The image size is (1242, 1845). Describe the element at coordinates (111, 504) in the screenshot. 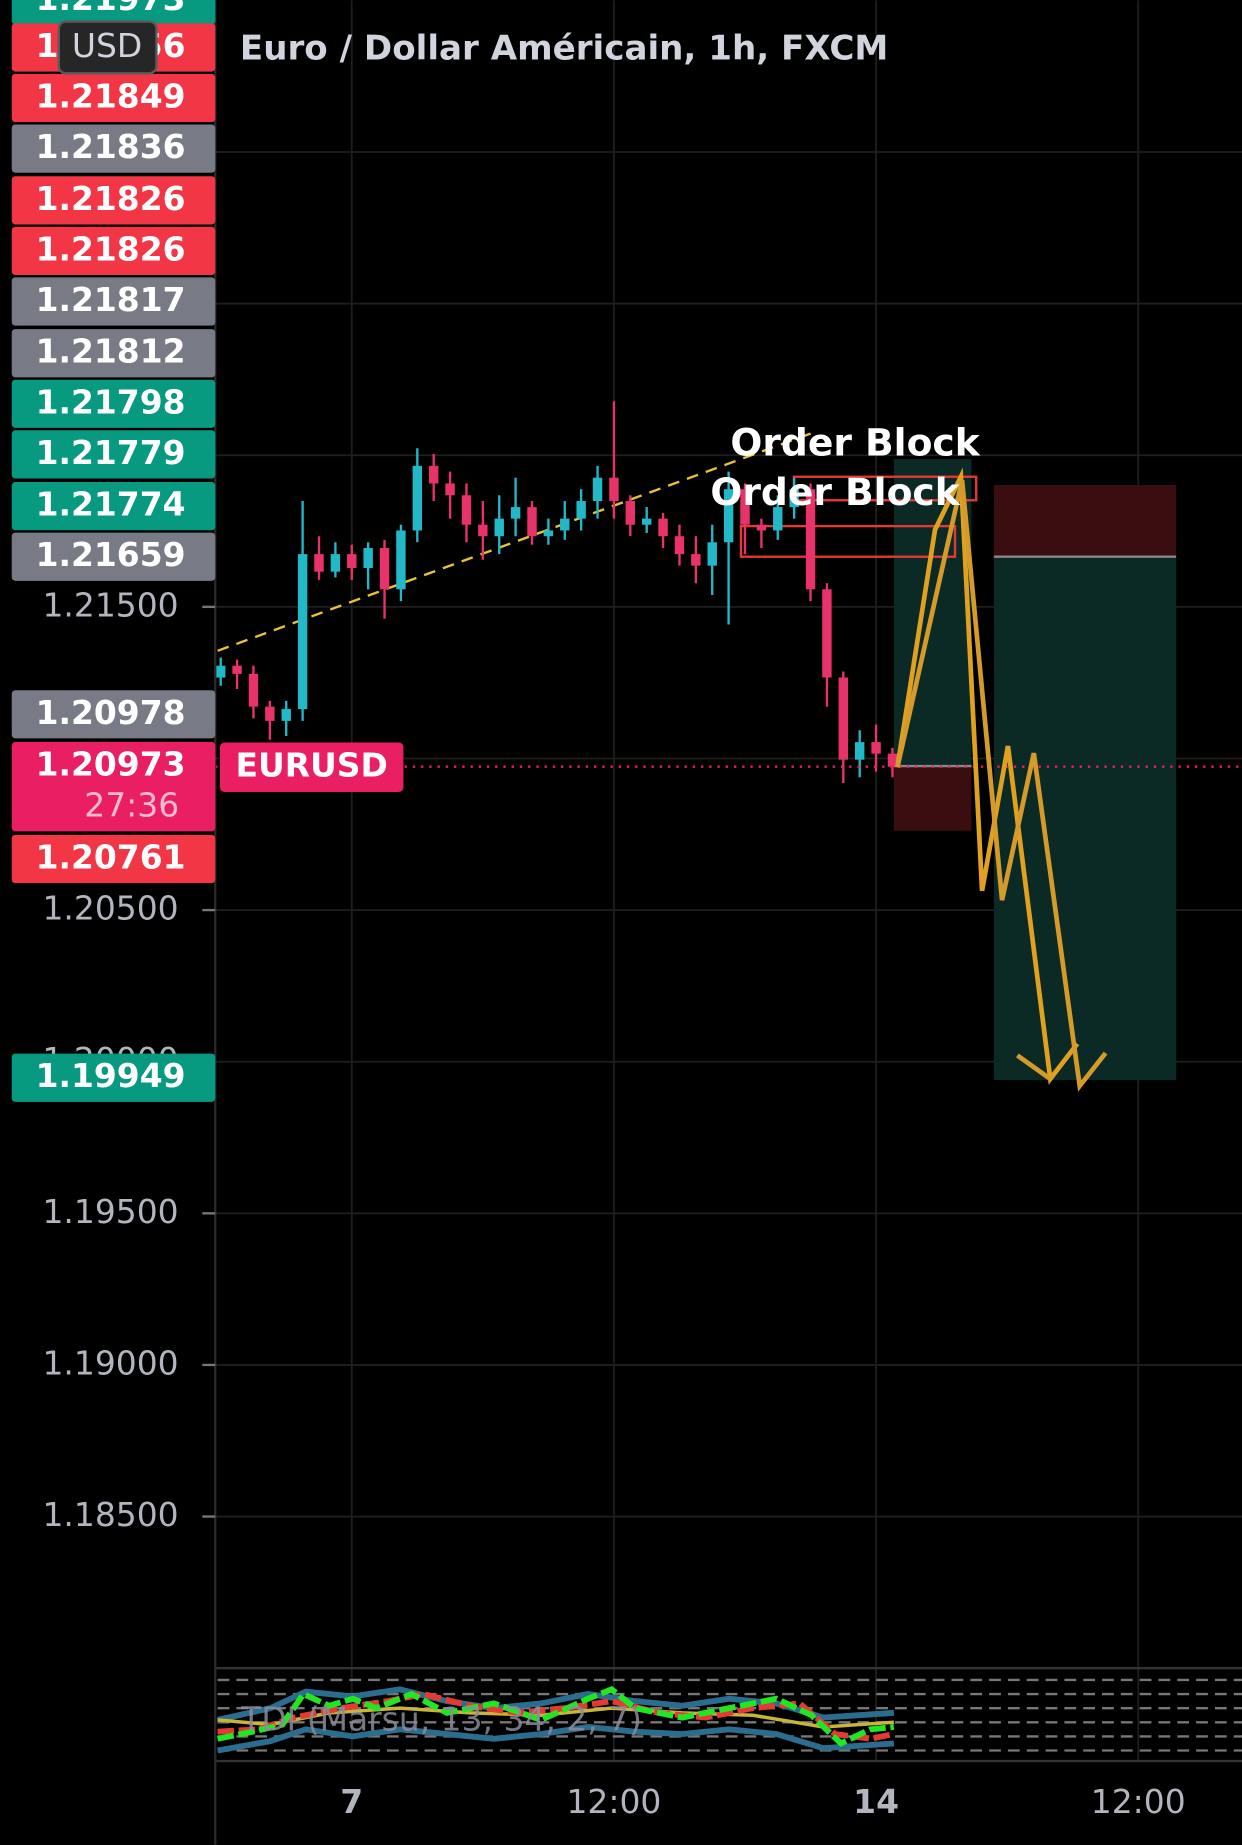

I see `price-tag-label: 1.21774` at that location.